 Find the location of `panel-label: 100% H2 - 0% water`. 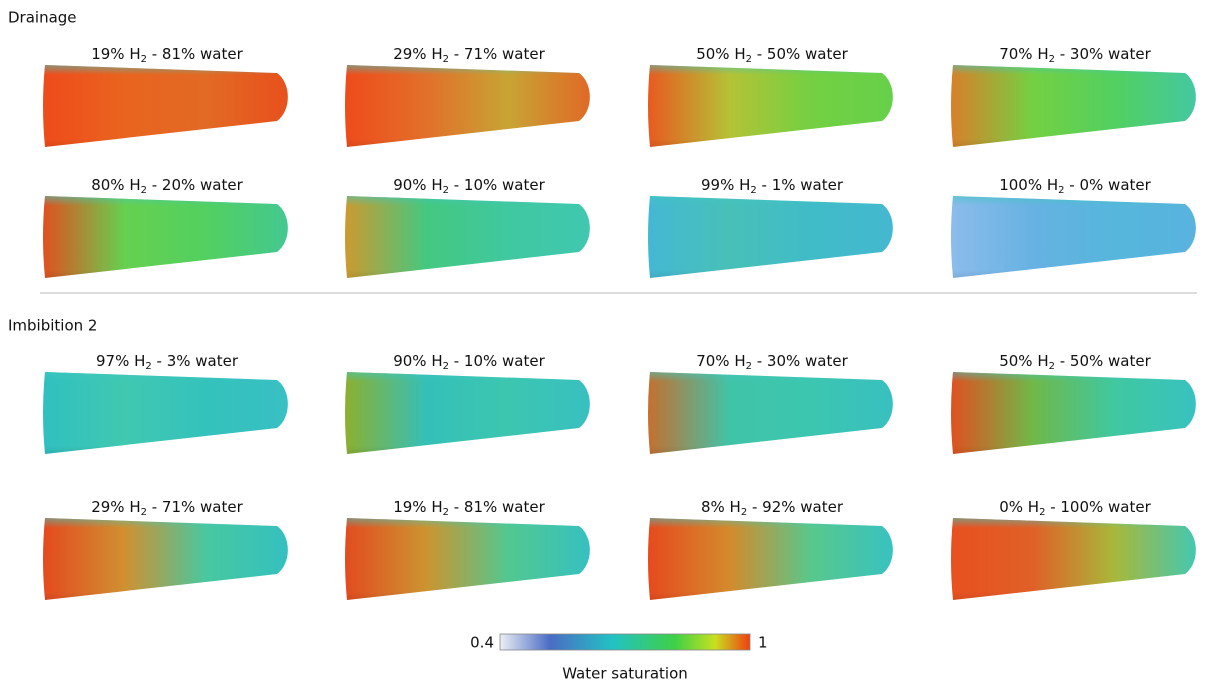

panel-label: 100% H2 - 0% water is located at coordinates (1075, 186).